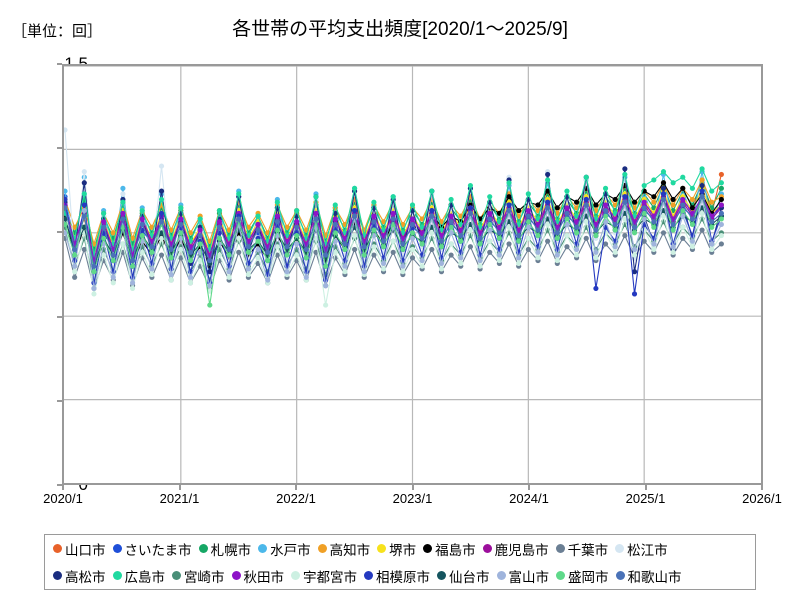 The image size is (800, 600). What do you see at coordinates (521, 550) in the screenshot?
I see `legend-label: 鹿児島市` at bounding box center [521, 550].